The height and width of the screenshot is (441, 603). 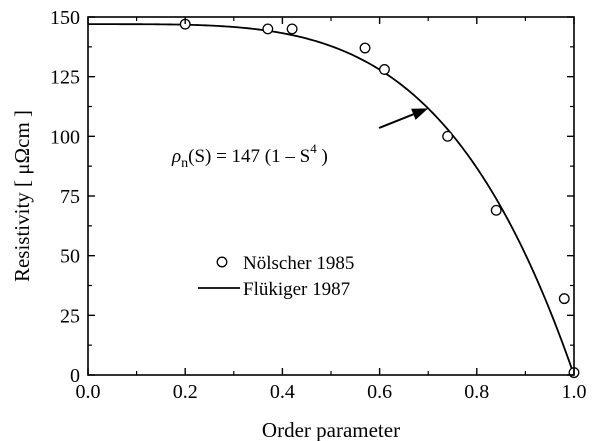 I want to click on formula-subscript: n, so click(x=184, y=163).